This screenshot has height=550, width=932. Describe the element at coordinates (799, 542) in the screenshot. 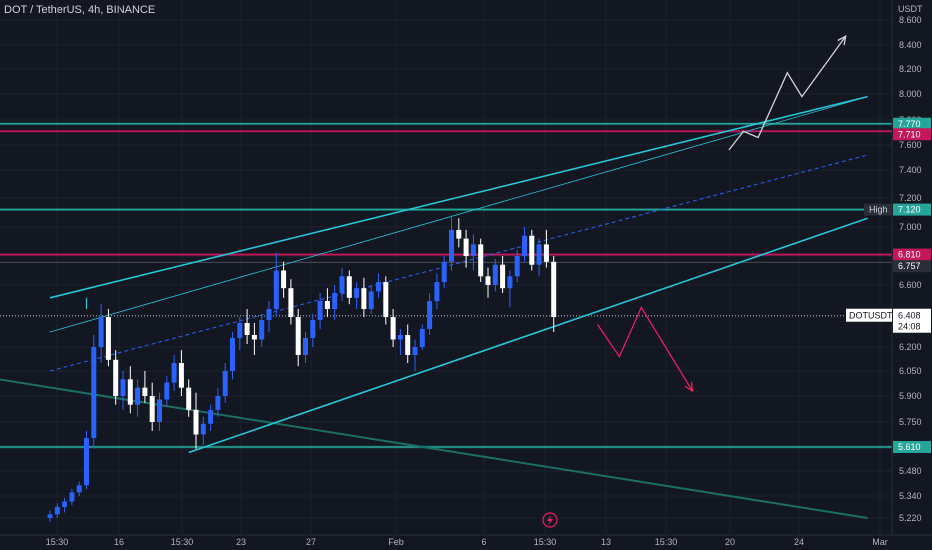

I see `x-tick-label: 24` at that location.